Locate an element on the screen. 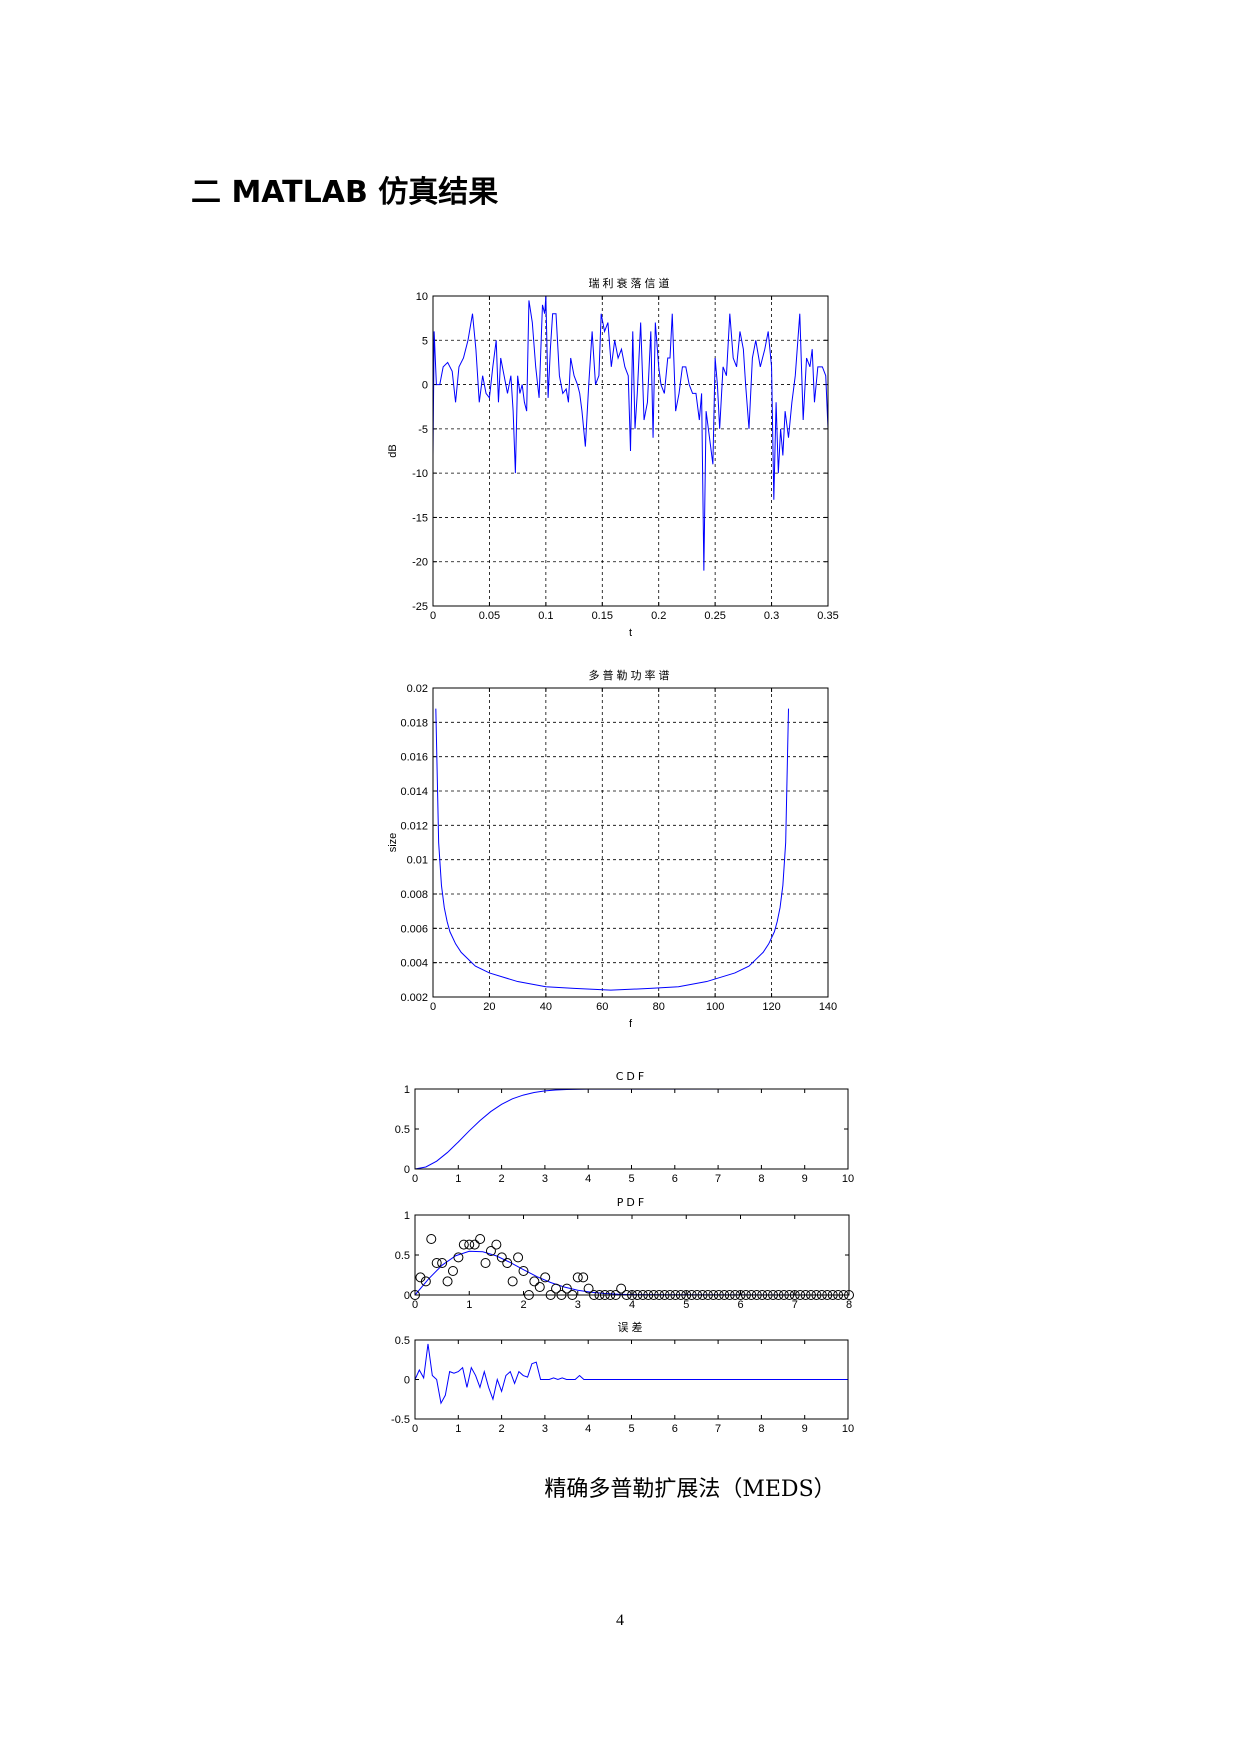 Image resolution: width=1241 pixels, height=1754 pixels. caption: 精确多普勒扩展法（MEDS） is located at coordinates (689, 1489).